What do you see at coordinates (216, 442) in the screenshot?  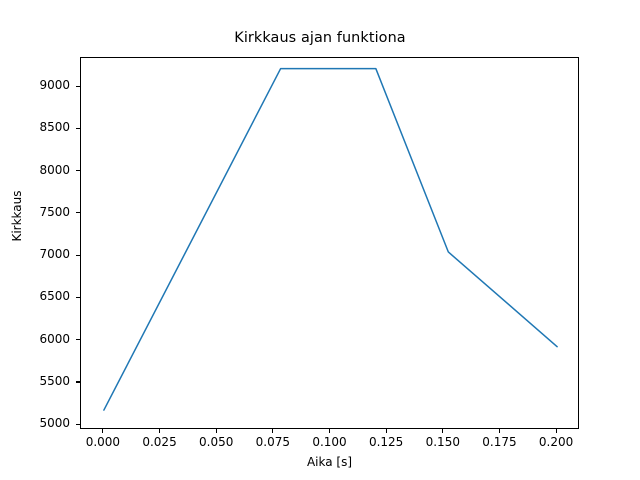 I see `x-tick-label: 0.050` at bounding box center [216, 442].